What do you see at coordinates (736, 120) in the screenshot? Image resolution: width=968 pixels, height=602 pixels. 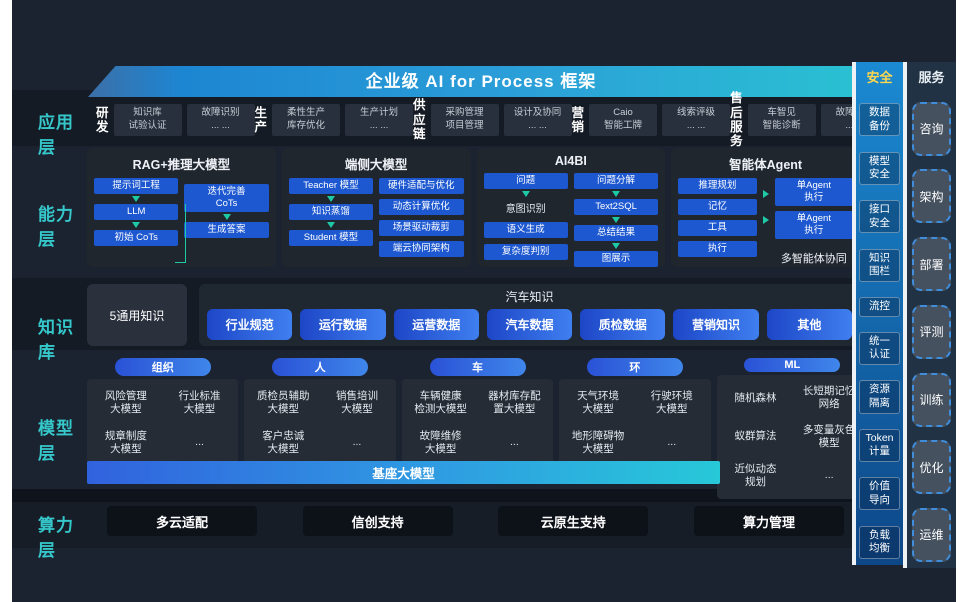 I see `app-group-label: 售后服务` at bounding box center [736, 120].